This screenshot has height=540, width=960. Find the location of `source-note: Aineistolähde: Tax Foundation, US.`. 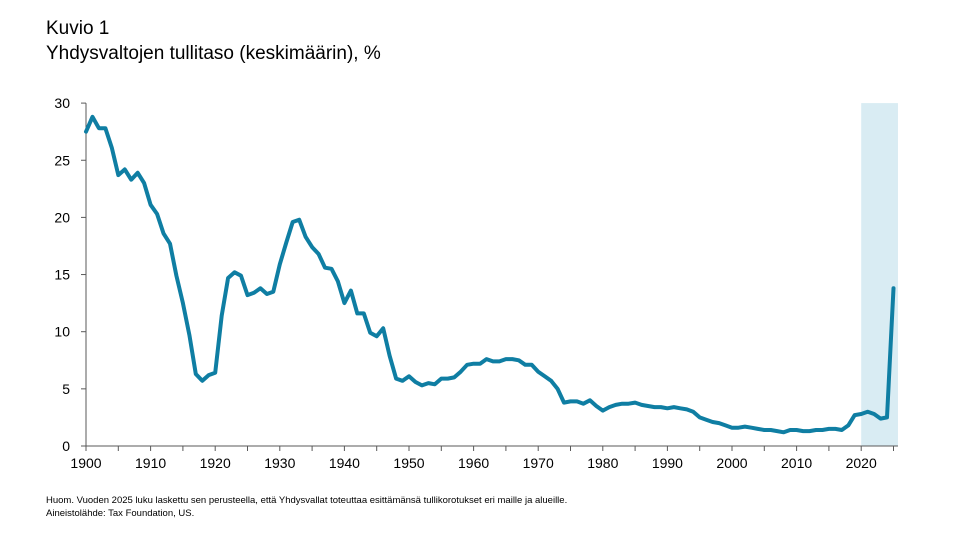

source-note: Aineistolähde: Tax Foundation, US. is located at coordinates (120, 513).